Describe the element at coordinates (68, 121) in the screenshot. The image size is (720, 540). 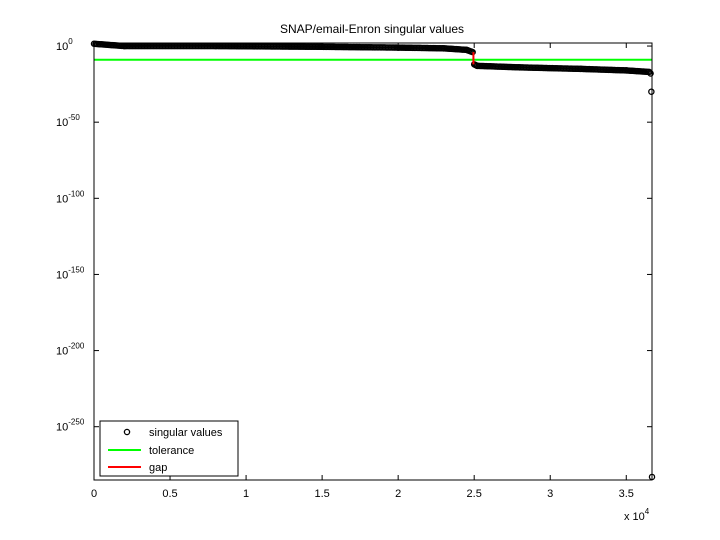
I see `y-tick-label: 10-50` at that location.